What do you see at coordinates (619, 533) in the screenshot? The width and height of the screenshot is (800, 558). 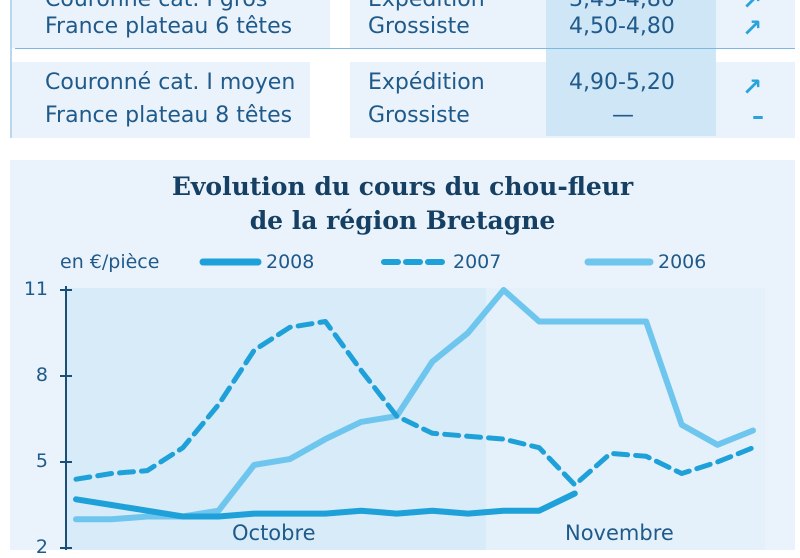 I see `month-label-november: Novembre` at bounding box center [619, 533].